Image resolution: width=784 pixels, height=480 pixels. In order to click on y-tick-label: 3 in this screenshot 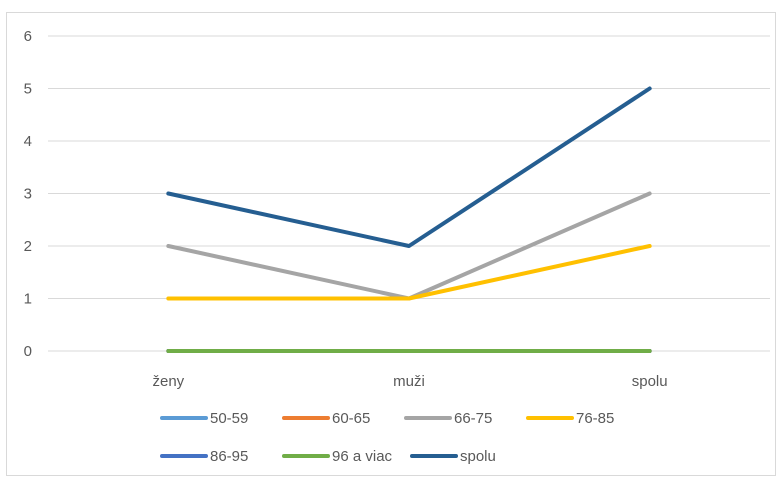, I will do `click(28, 194)`.